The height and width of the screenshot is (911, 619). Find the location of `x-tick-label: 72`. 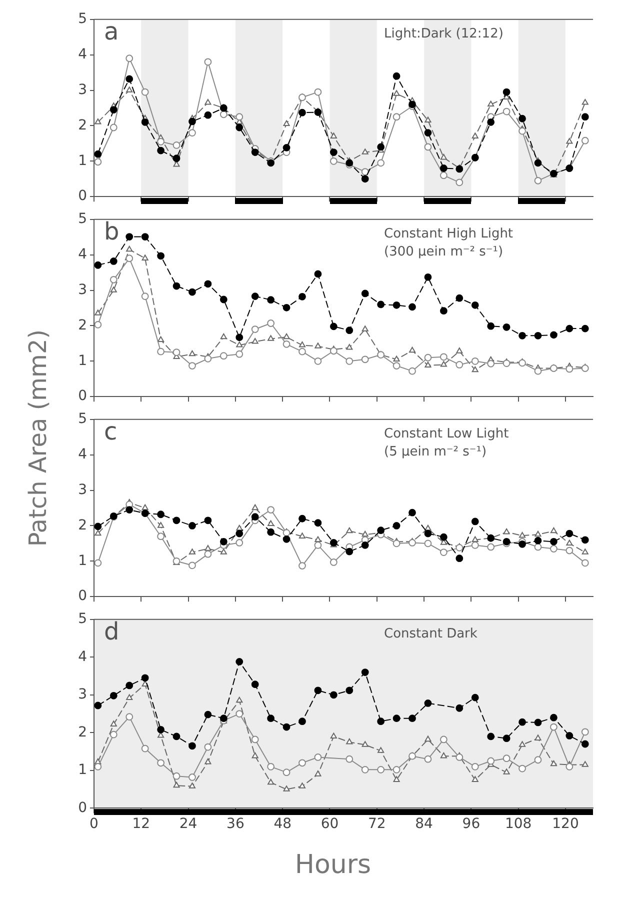

x-tick-label: 72 is located at coordinates (377, 824).